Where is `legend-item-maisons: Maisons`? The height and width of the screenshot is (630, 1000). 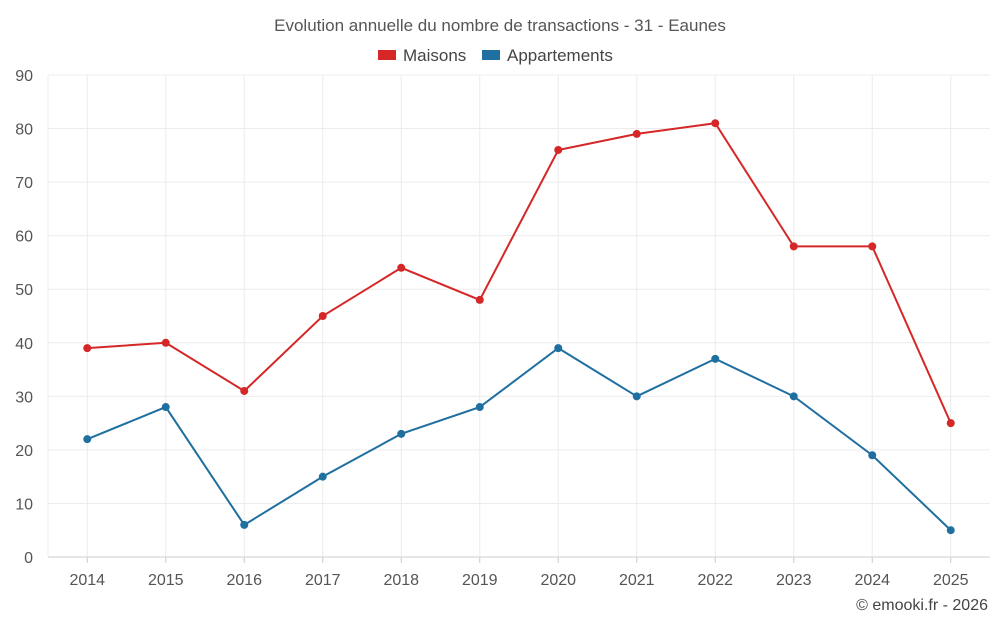
legend-item-maisons: Maisons is located at coordinates (422, 55).